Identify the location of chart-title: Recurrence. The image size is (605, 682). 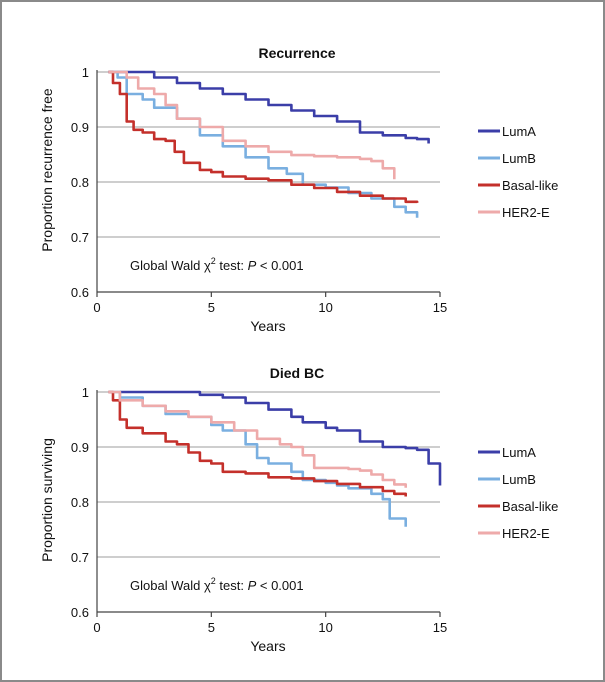
(296, 53).